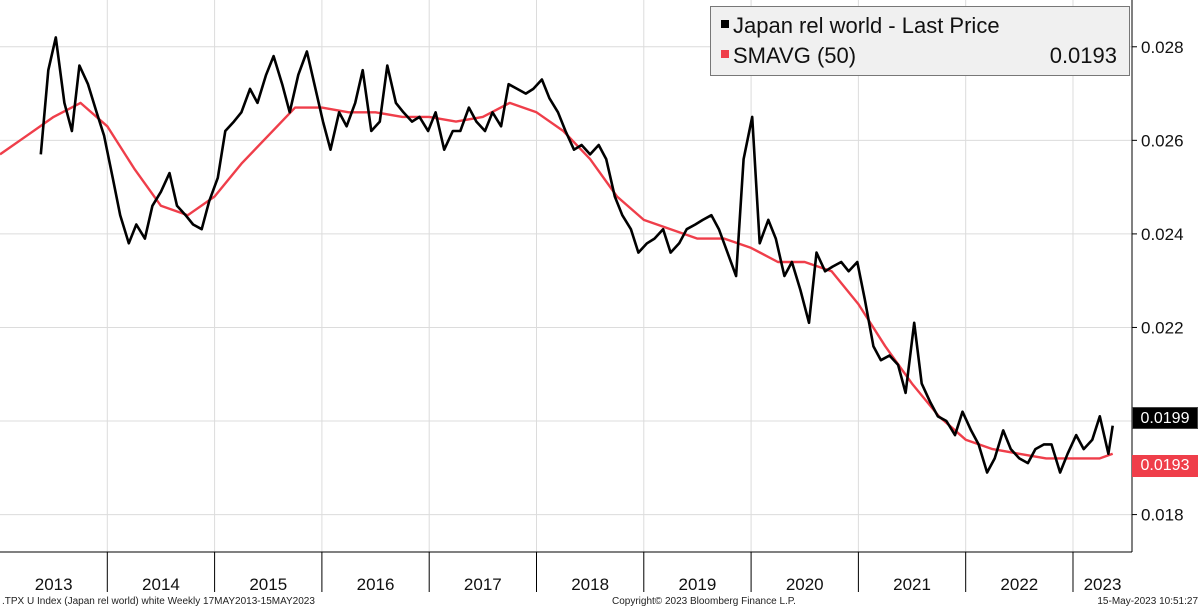  Describe the element at coordinates (1165, 417) in the screenshot. I see `last-price-tag: 0.0199` at that location.